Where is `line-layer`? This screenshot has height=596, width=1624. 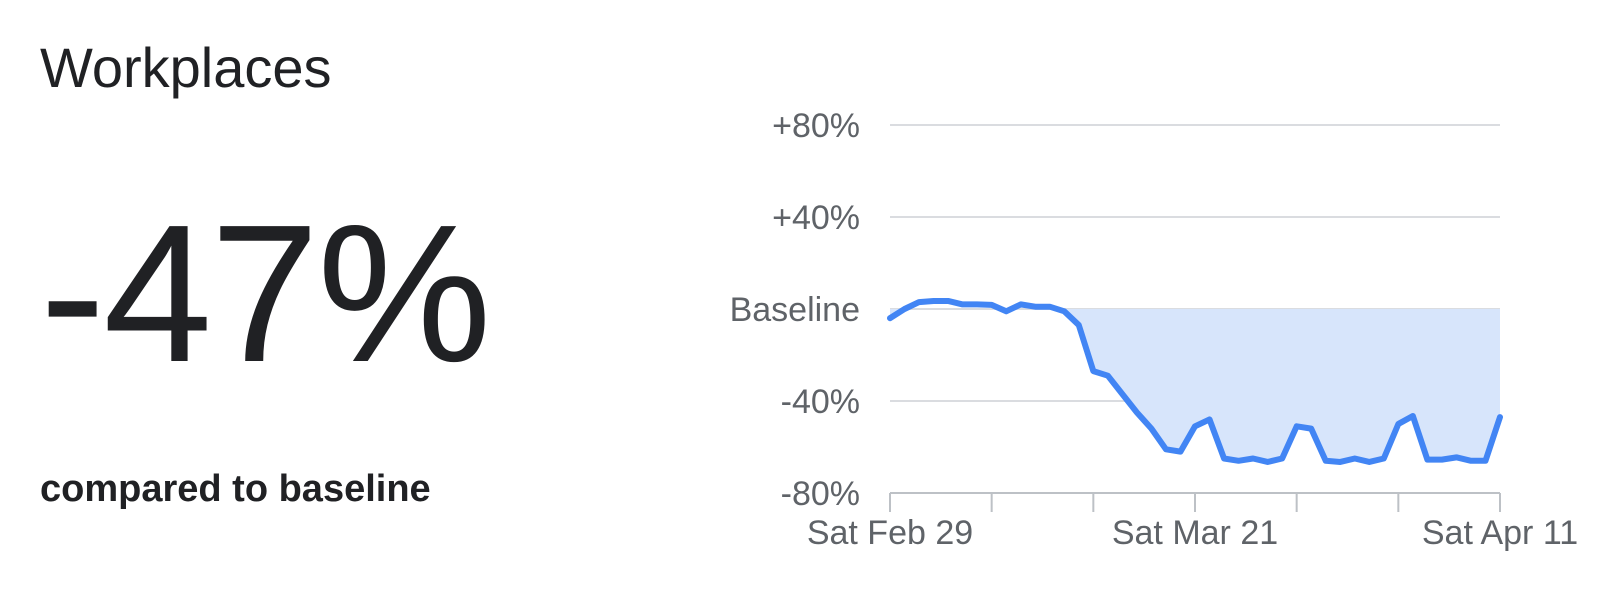
line-layer is located at coordinates (1195, 381).